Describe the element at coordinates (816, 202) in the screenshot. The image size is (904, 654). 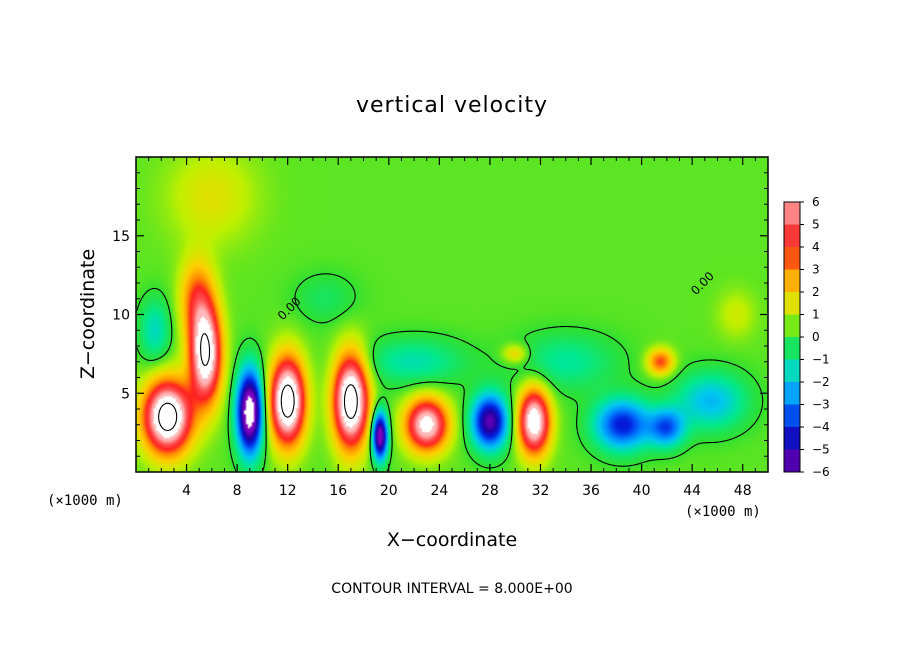
I see `colorbar-label-0: 6` at that location.